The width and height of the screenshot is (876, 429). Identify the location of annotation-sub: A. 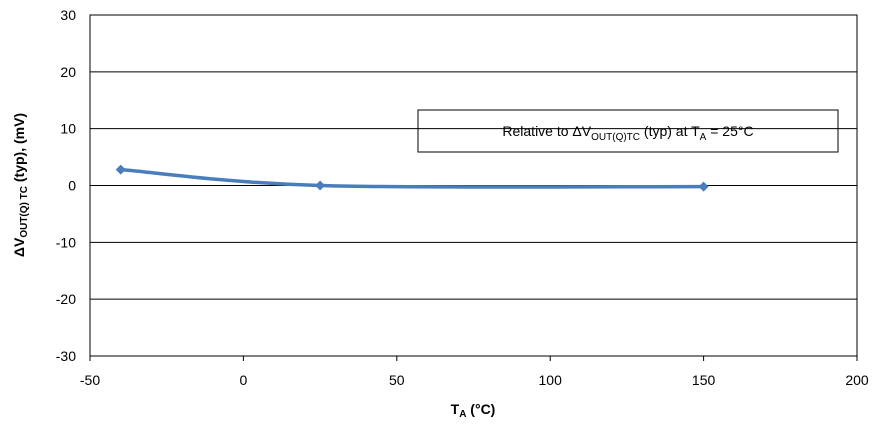
(703, 137).